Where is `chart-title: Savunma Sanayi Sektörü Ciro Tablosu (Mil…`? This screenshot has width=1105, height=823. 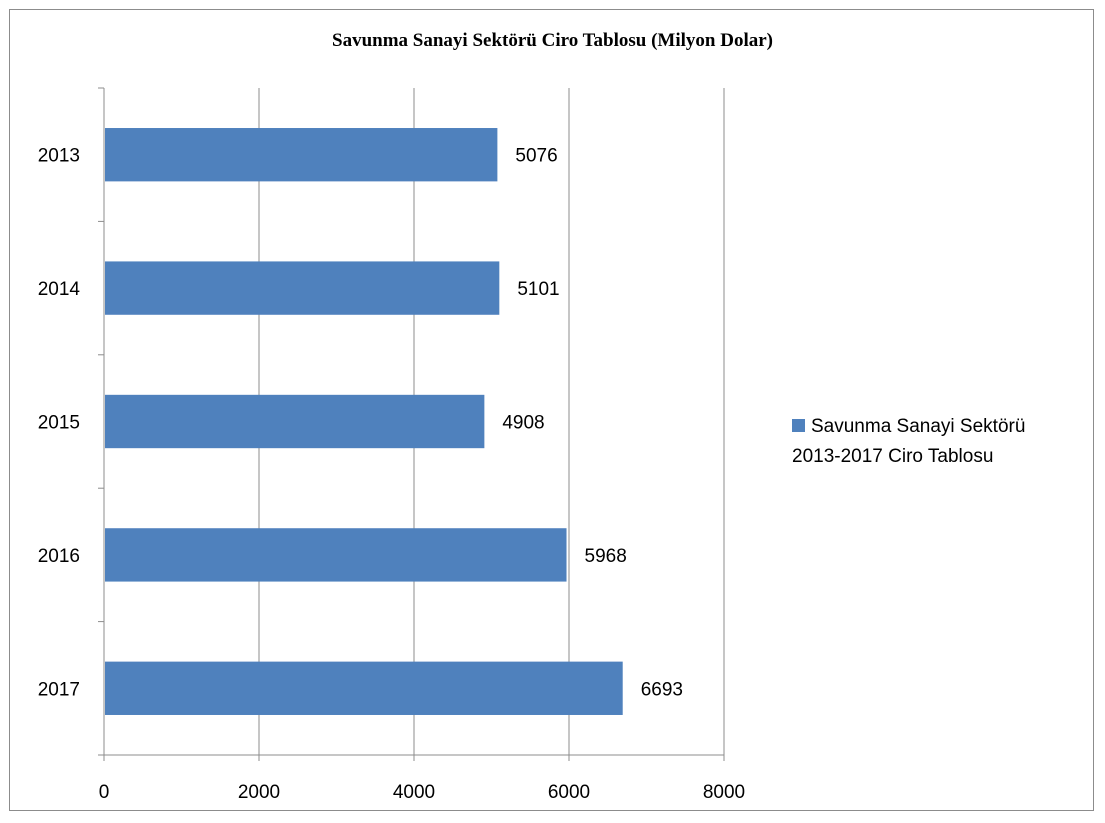 chart-title: Savunma Sanayi Sektörü Ciro Tablosu (Mil… is located at coordinates (552, 40).